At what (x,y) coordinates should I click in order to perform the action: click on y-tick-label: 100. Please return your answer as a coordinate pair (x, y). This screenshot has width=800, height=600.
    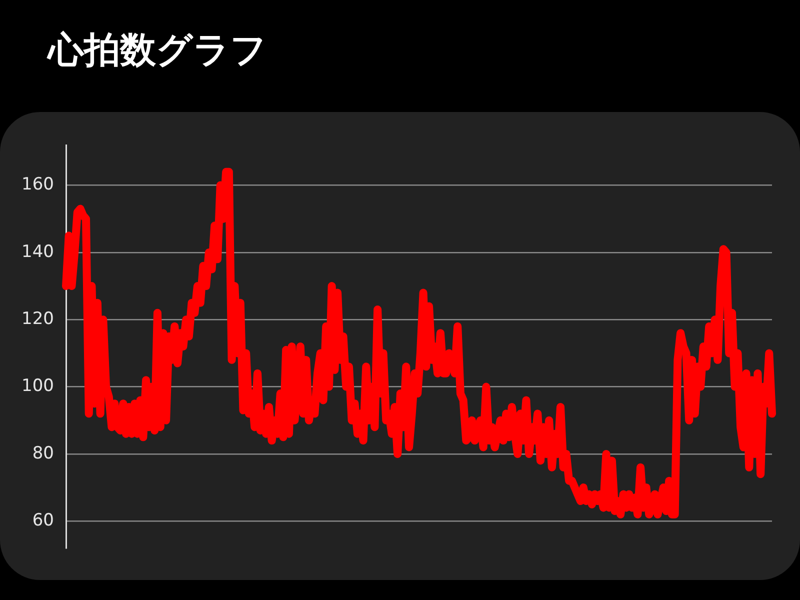
    Looking at the image, I should click on (38, 386).